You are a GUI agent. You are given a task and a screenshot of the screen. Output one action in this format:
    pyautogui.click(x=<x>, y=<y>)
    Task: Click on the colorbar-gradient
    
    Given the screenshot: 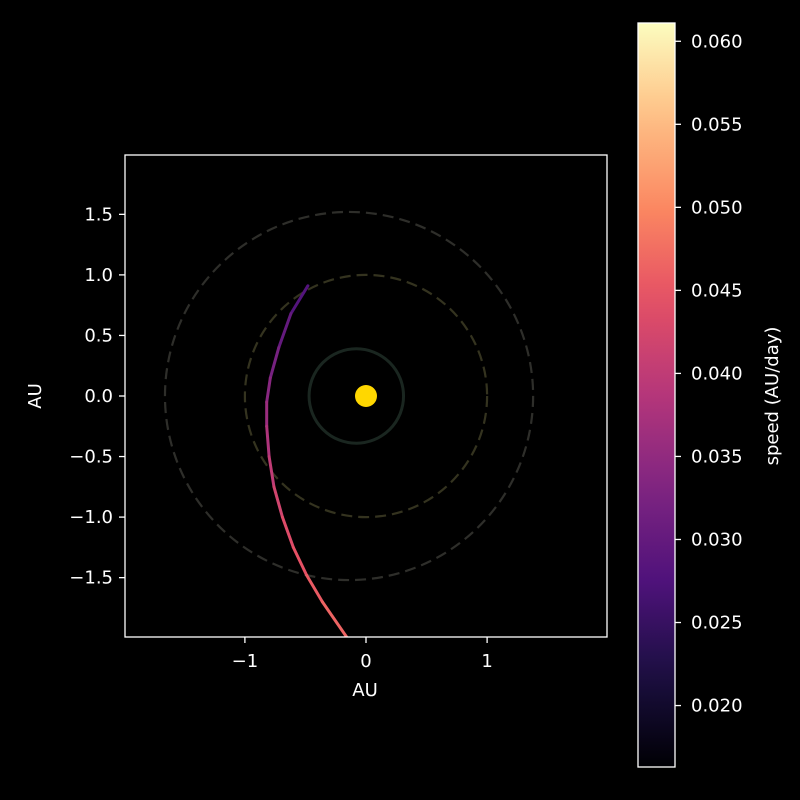 What is the action you would take?
    pyautogui.click(x=656, y=395)
    